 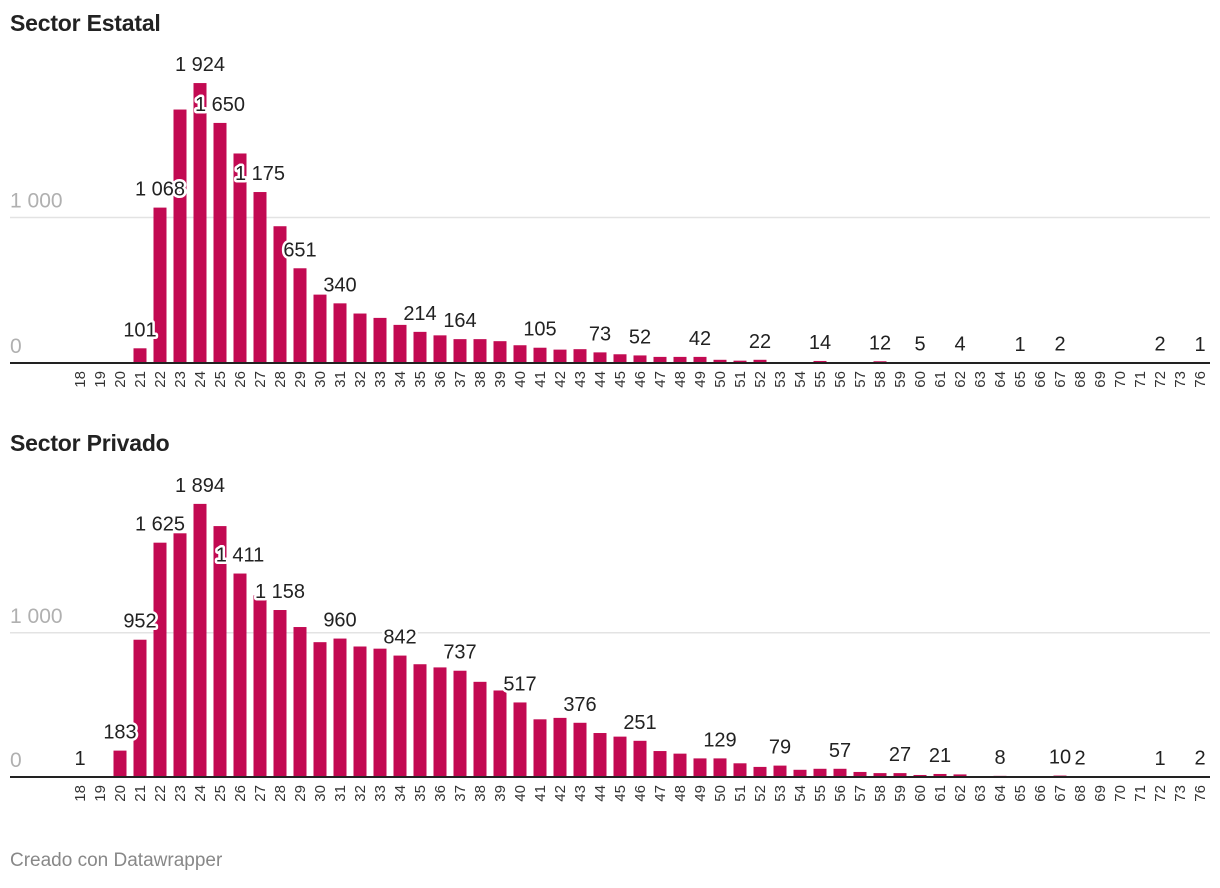 I want to click on estatal-data-label: 2, so click(x=1059, y=345).